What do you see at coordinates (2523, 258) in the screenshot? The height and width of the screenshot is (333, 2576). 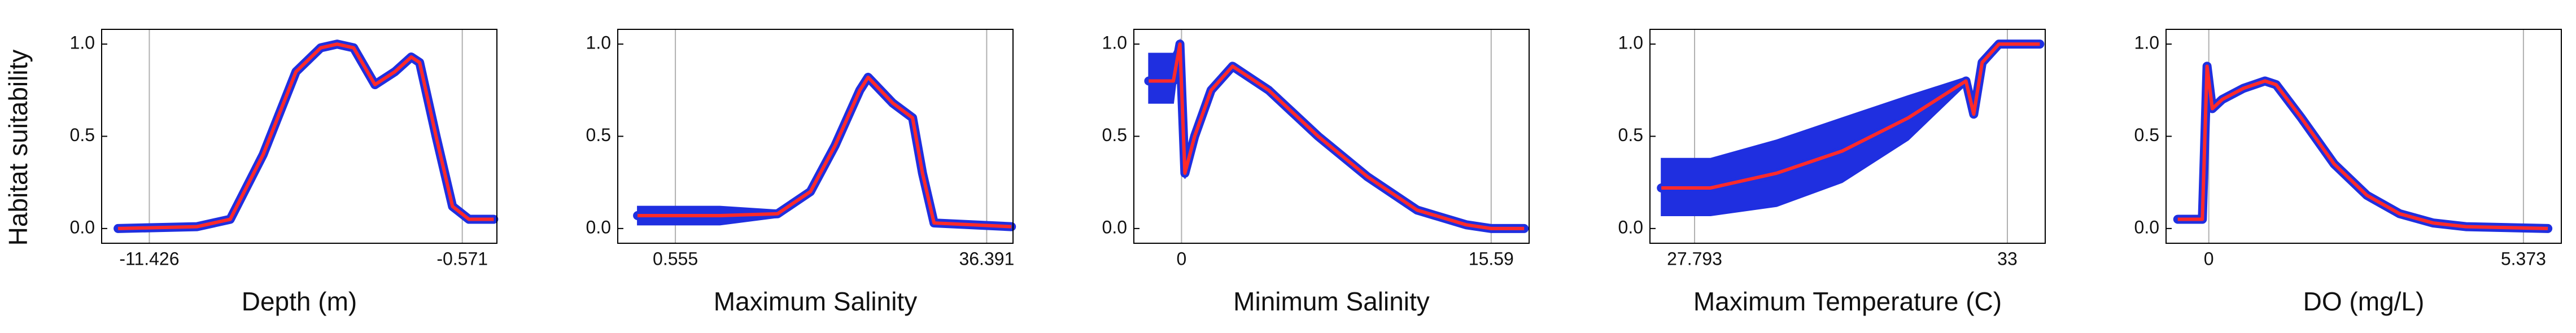 I see `x-tick-label: 5.373` at bounding box center [2523, 258].